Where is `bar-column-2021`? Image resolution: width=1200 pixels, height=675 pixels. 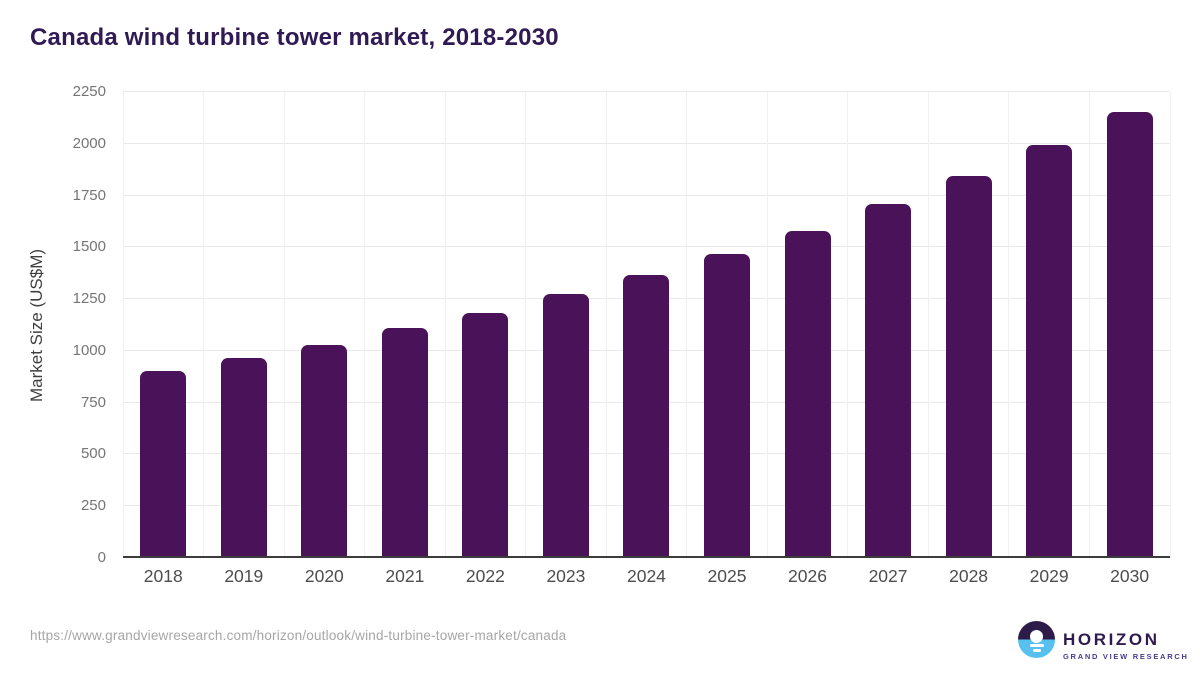
bar-column-2021 is located at coordinates (405, 325).